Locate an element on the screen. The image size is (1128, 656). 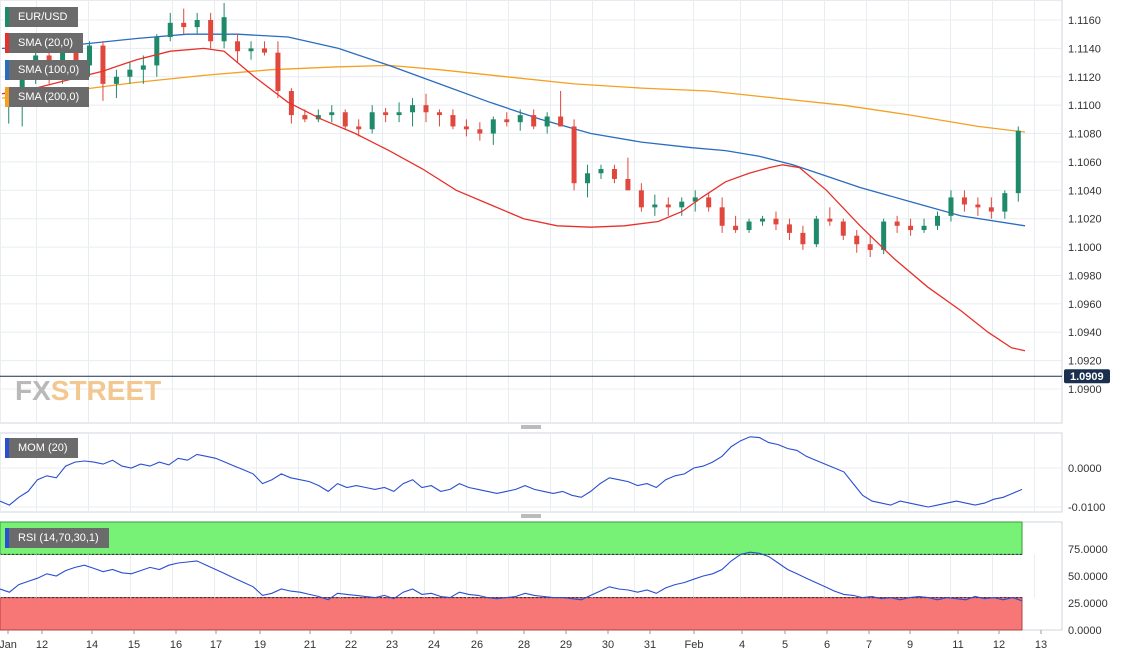
watermark-logo: FXSTREET is located at coordinates (88, 390).